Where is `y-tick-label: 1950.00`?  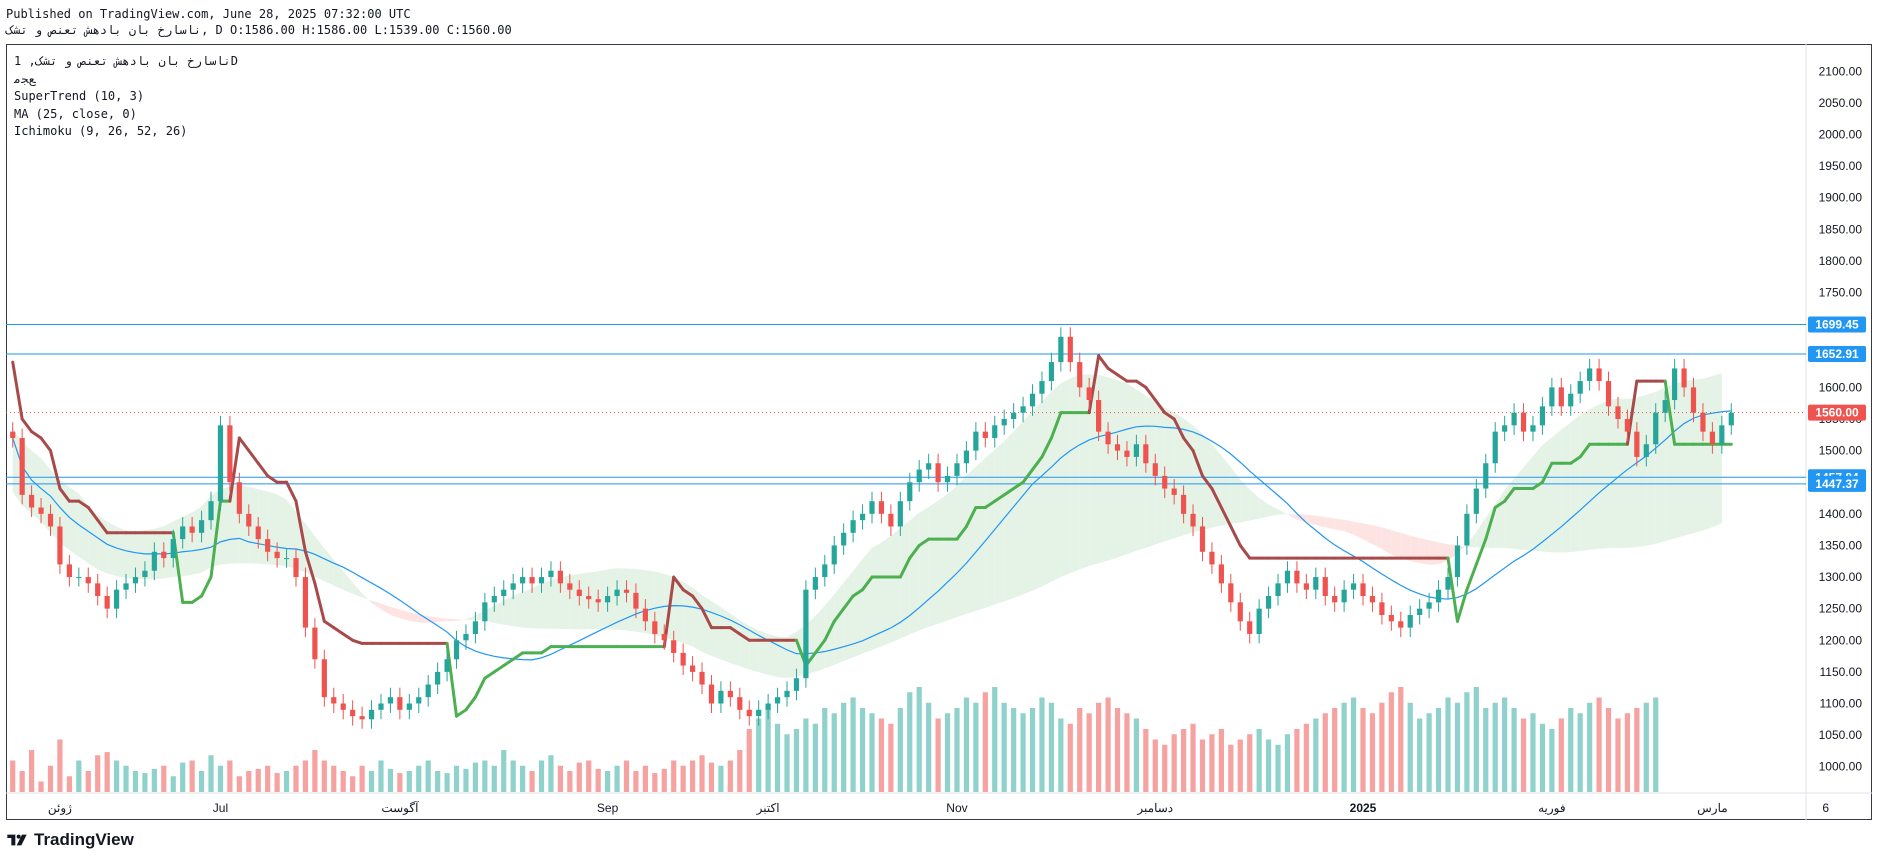
y-tick-label: 1950.00 is located at coordinates (1841, 166).